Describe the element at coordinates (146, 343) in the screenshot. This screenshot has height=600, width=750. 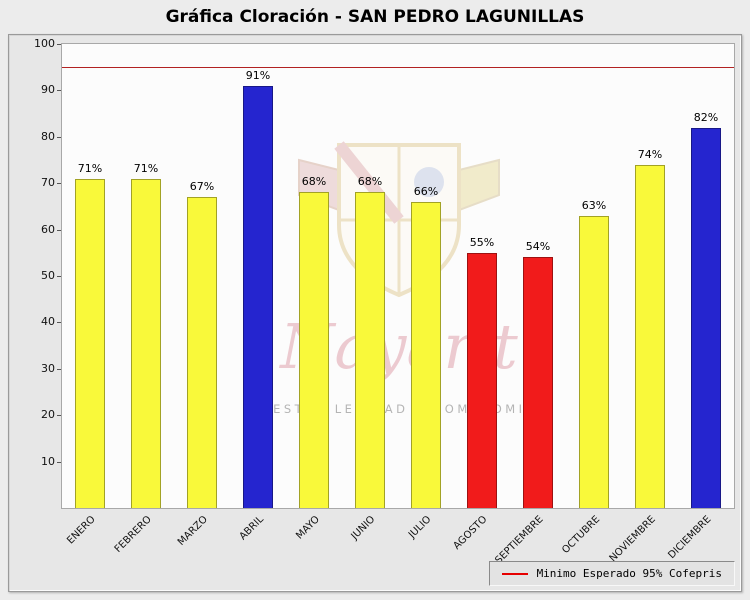
I see `bar-febrero` at that location.